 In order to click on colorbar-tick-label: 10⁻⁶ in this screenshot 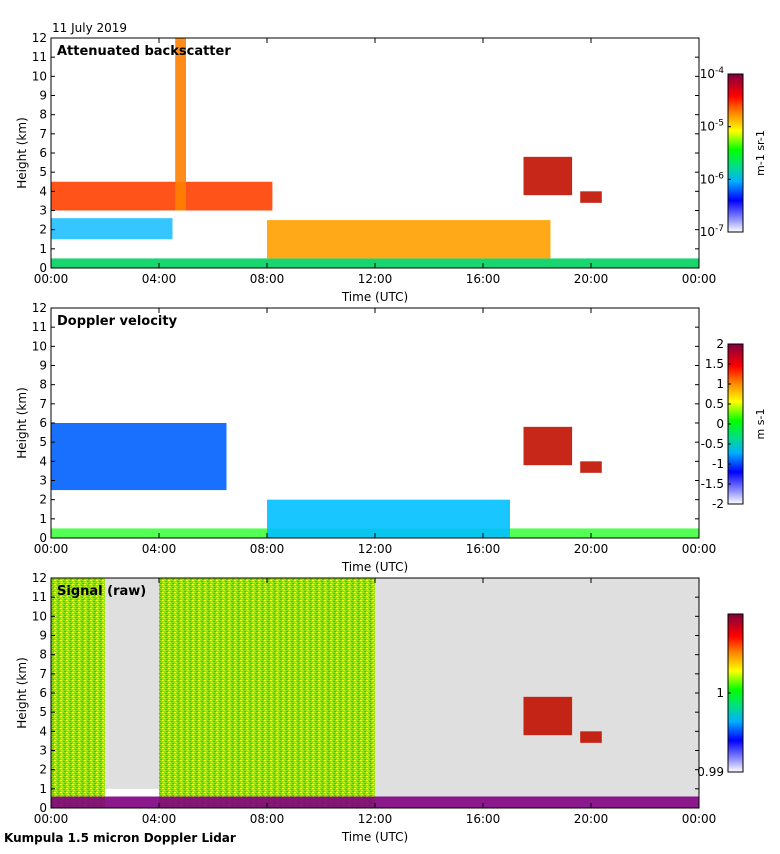, I will do `click(712, 178)`.